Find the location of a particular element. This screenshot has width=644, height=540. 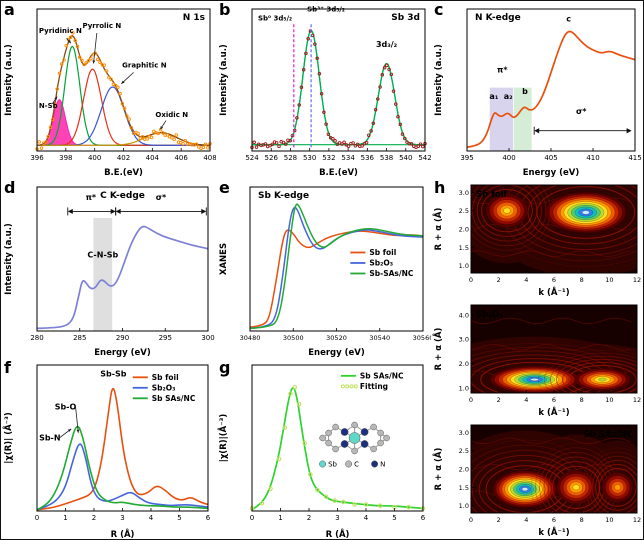

svg-text: 396 is located at coordinates (37, 158).